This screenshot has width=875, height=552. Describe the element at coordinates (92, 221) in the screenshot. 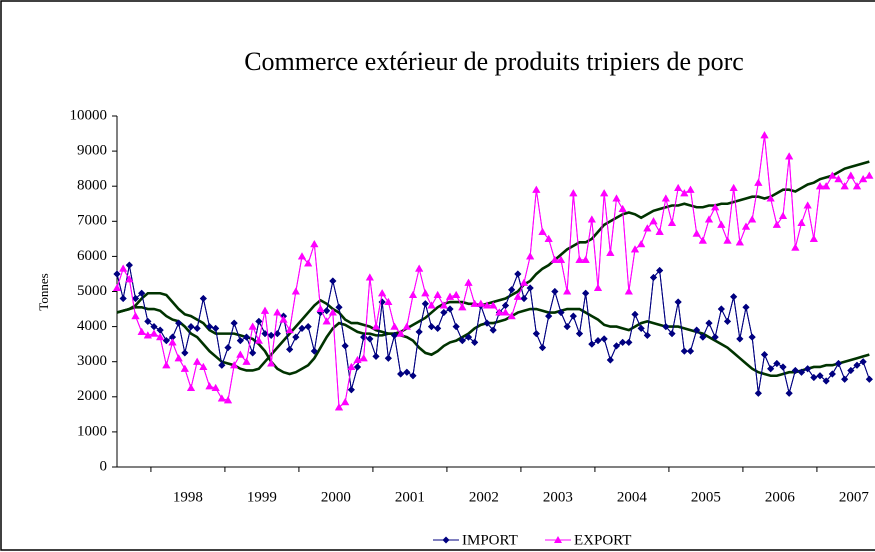

I see `y-tick-label: 7000` at that location.